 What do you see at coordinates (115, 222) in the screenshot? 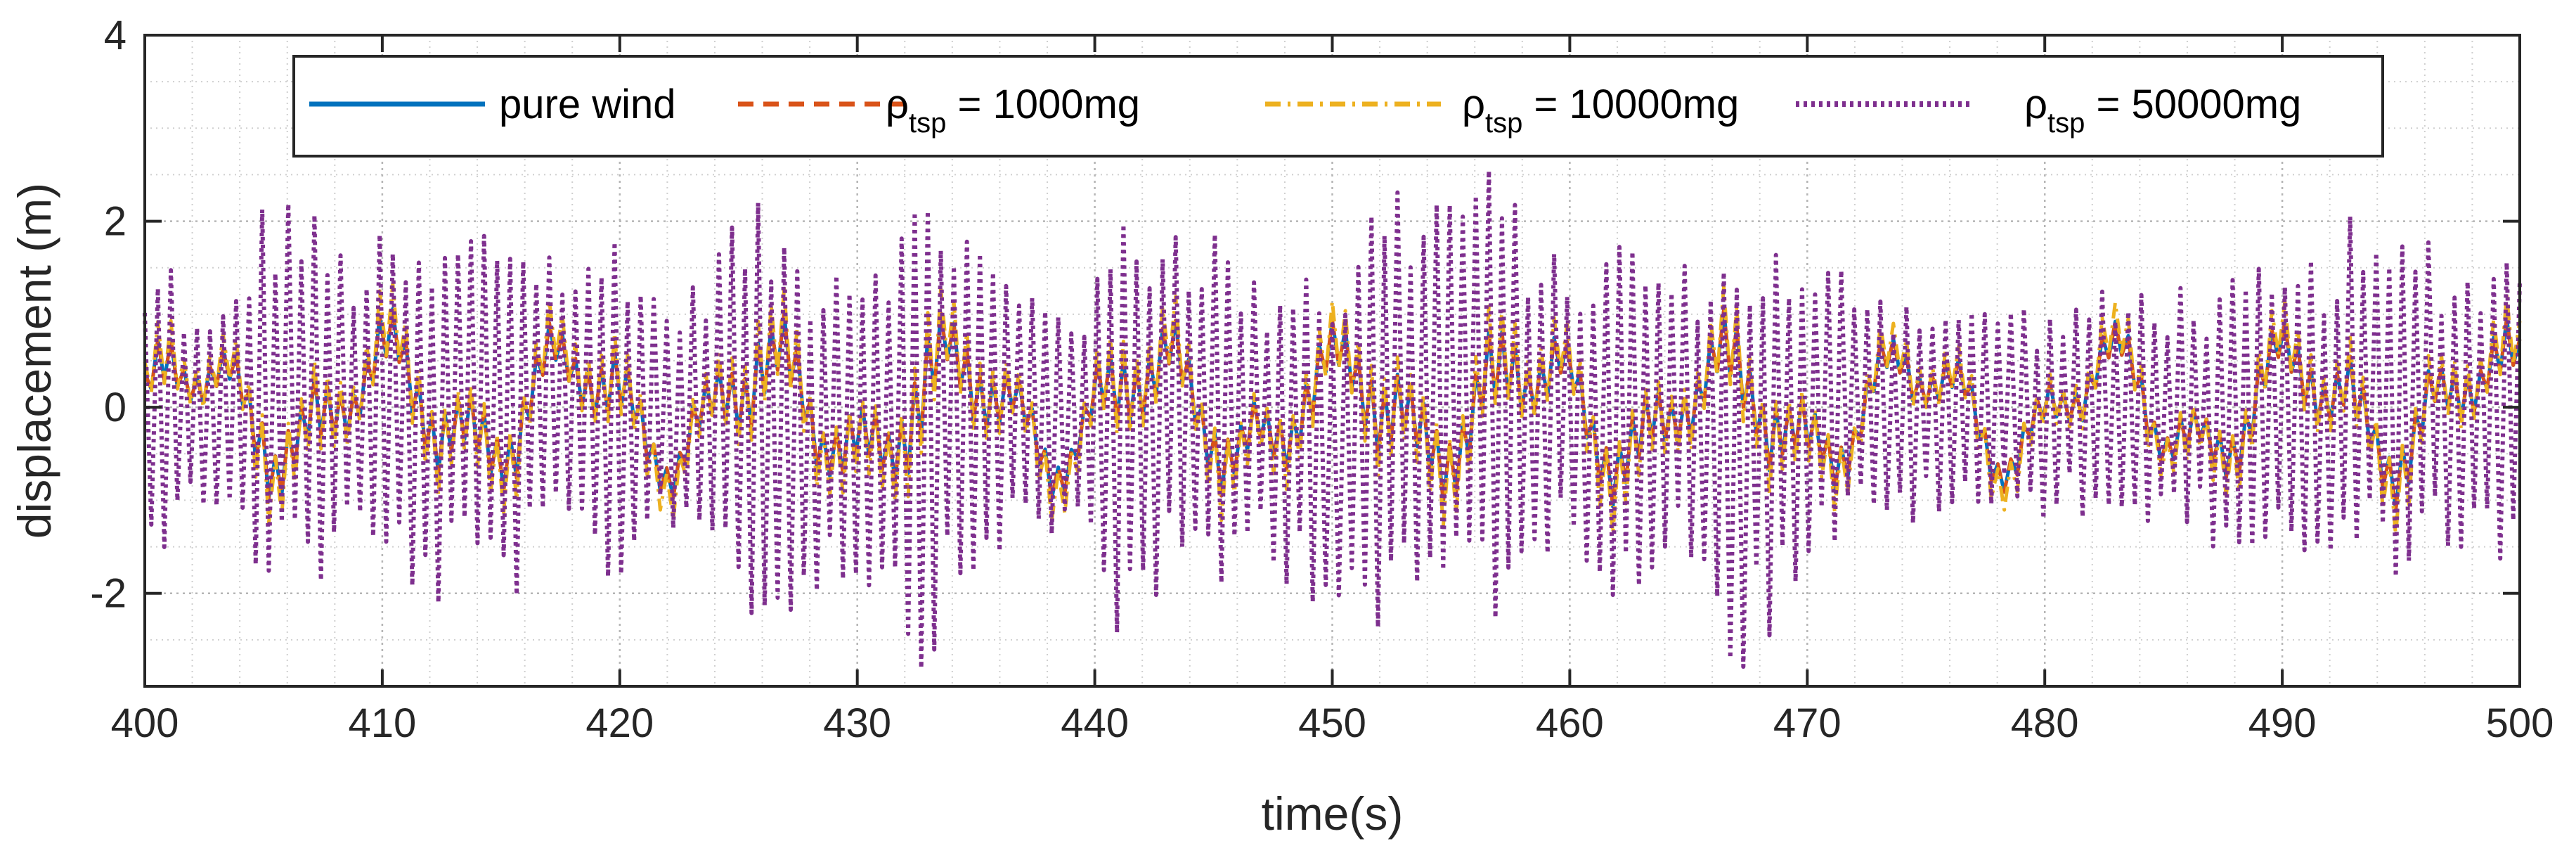
I see `y-tick-label: 2` at bounding box center [115, 222].